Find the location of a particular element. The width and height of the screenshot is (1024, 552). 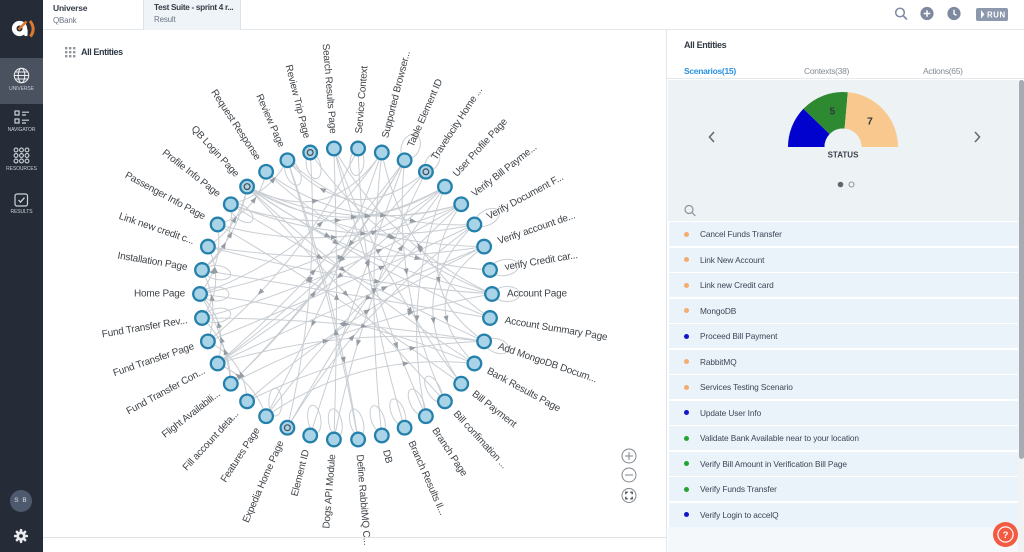

svg-text: Table Element ID is located at coordinates (425, 113).